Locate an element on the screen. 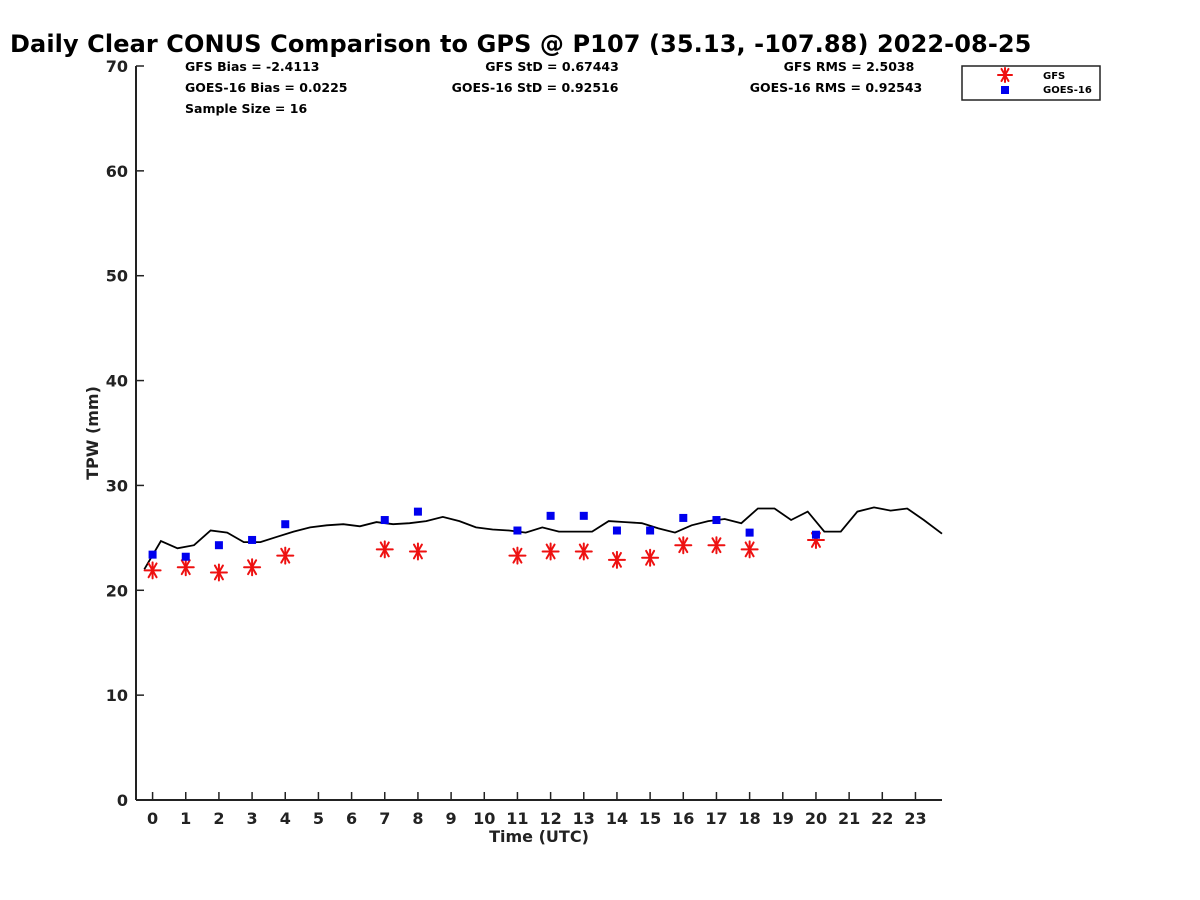 This screenshot has height=900, width=1200. y-tick-label: 10 is located at coordinates (117, 695).